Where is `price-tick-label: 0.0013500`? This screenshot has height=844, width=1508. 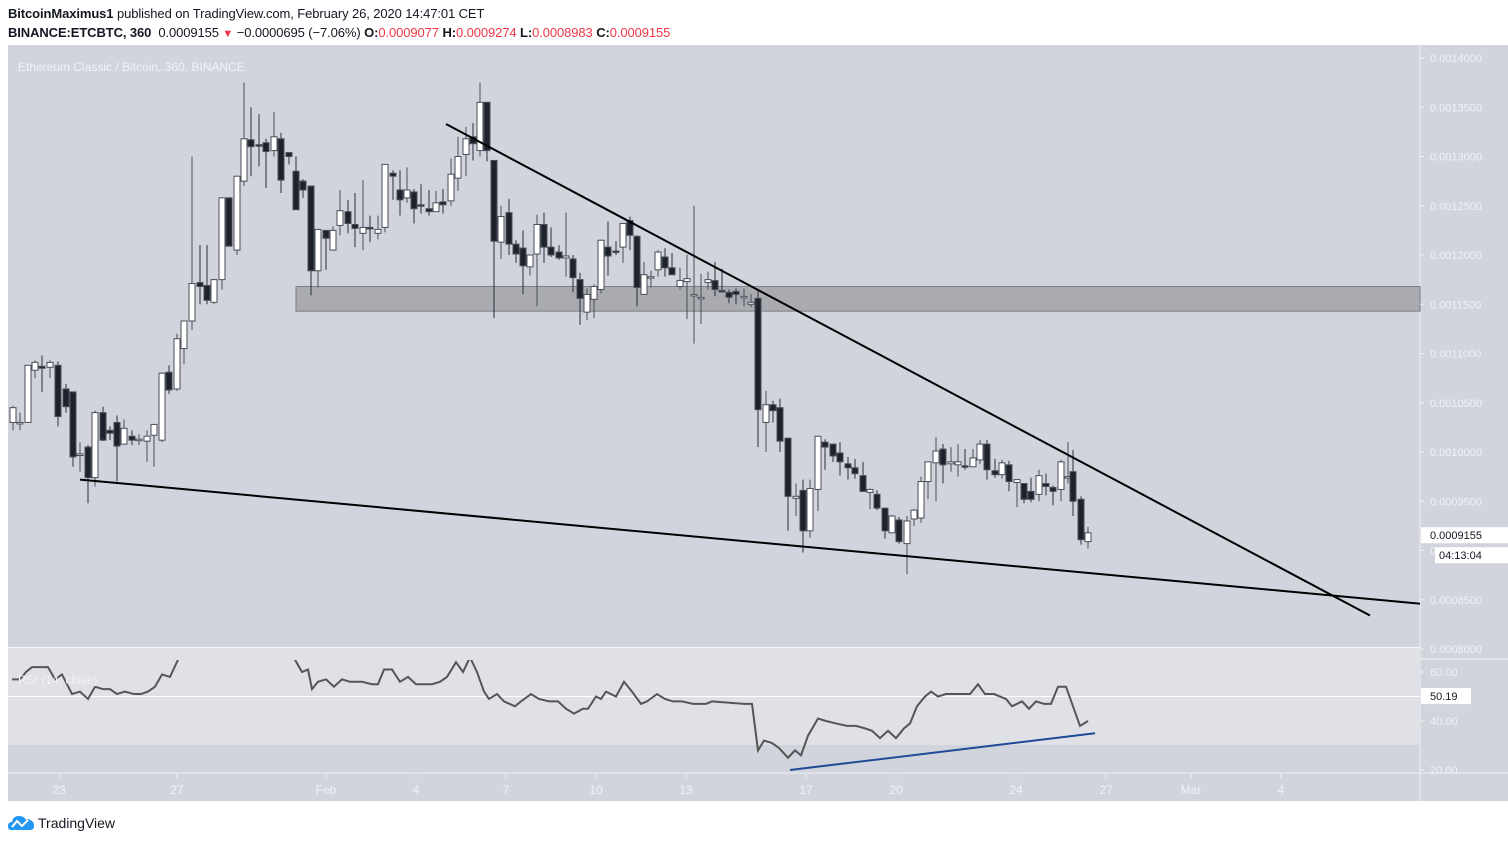 price-tick-label: 0.0013500 is located at coordinates (1456, 108).